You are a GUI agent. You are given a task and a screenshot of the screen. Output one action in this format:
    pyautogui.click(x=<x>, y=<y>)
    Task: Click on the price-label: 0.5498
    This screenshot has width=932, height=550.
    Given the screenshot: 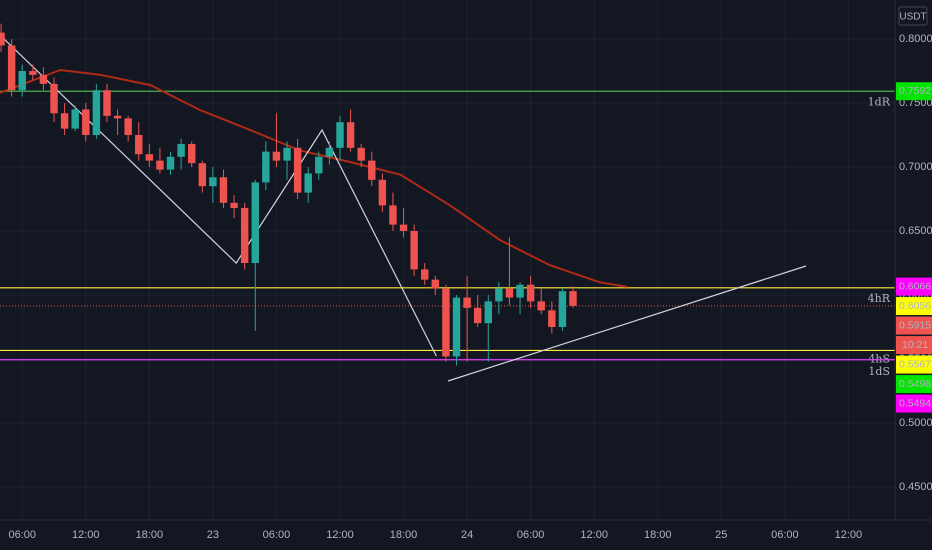 What is the action you would take?
    pyautogui.click(x=915, y=384)
    